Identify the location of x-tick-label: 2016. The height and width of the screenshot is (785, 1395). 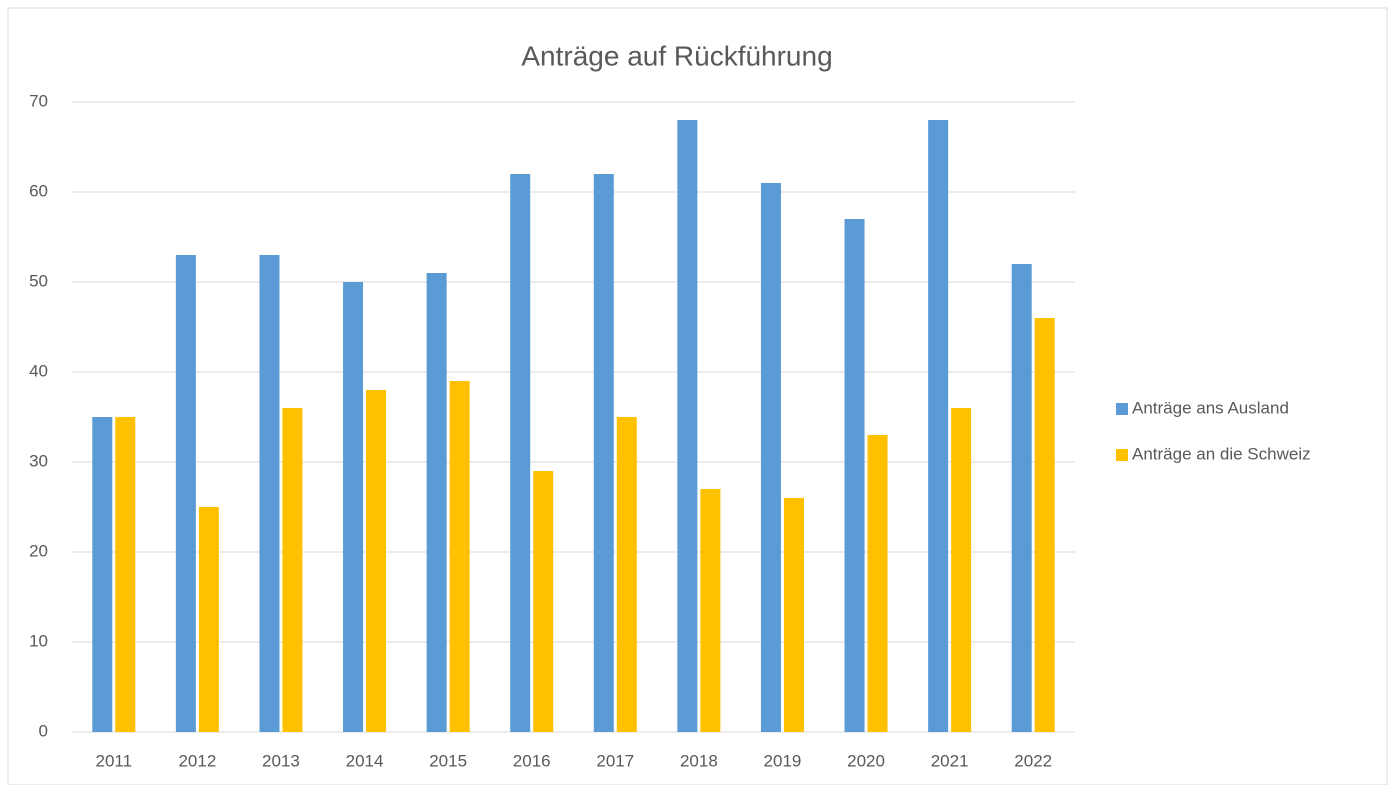
(532, 760).